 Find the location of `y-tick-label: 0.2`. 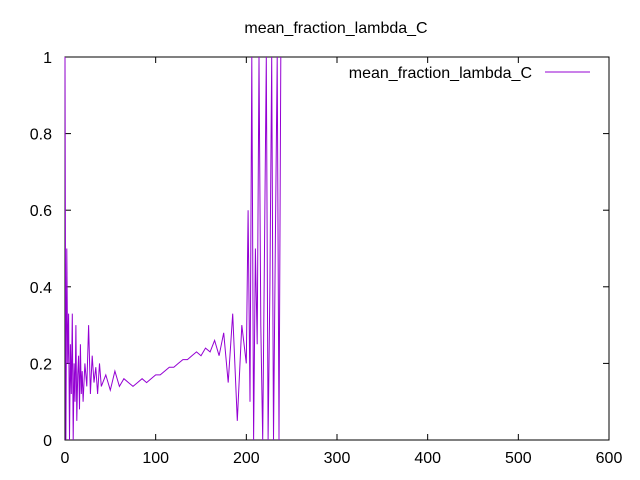

y-tick-label: 0.2 is located at coordinates (41, 364).